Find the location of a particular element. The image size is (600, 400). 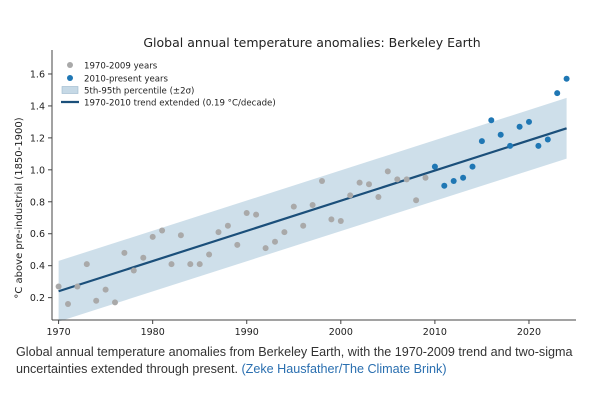

point-historical-1989 is located at coordinates (237, 244).